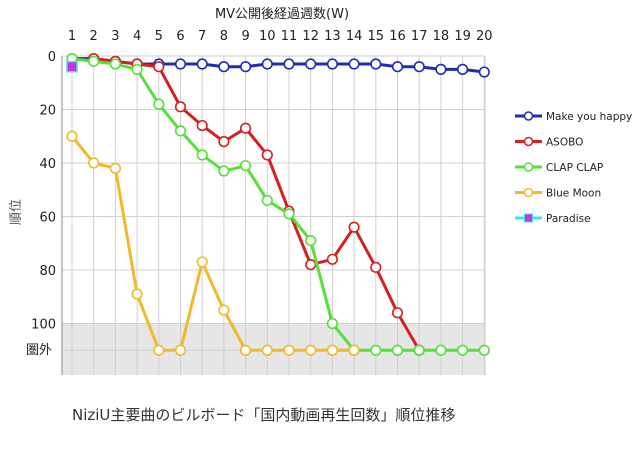 Image resolution: width=640 pixels, height=455 pixels. I want to click on legend-label: ASOBO, so click(564, 143).